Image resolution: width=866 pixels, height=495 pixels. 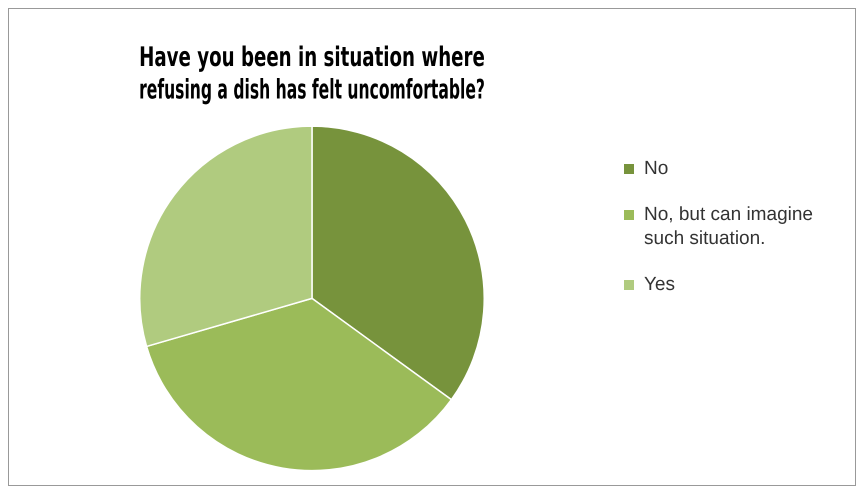 I want to click on chart-title: Have you been in situation where refusing a dish has felt uncomfortable?, so click(x=312, y=74).